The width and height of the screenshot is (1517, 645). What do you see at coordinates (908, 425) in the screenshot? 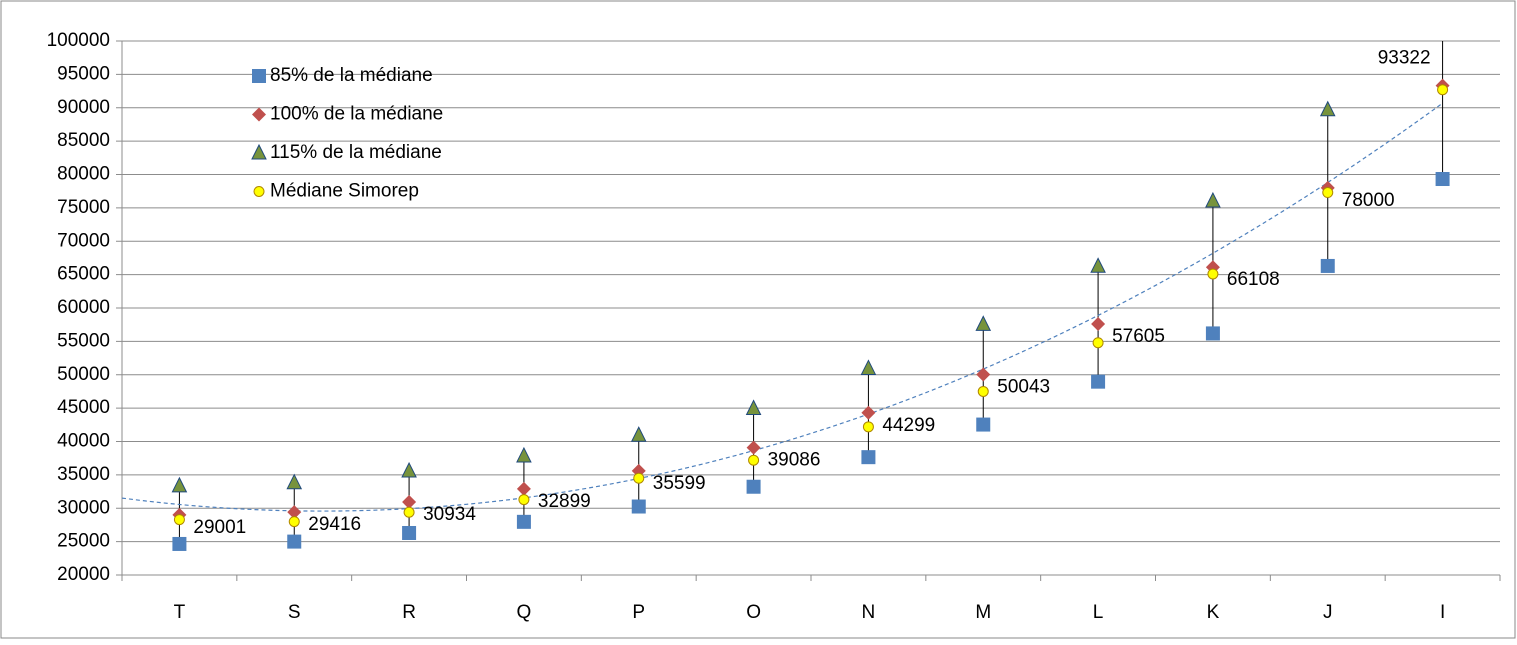
I see `data-label: 44299` at bounding box center [908, 425].